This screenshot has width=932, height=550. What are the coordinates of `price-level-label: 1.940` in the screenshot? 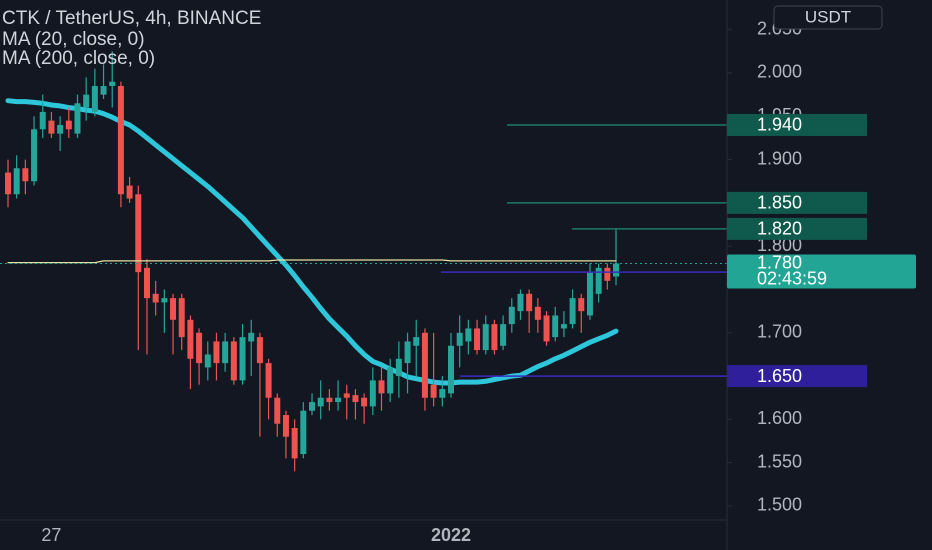 It's located at (779, 125).